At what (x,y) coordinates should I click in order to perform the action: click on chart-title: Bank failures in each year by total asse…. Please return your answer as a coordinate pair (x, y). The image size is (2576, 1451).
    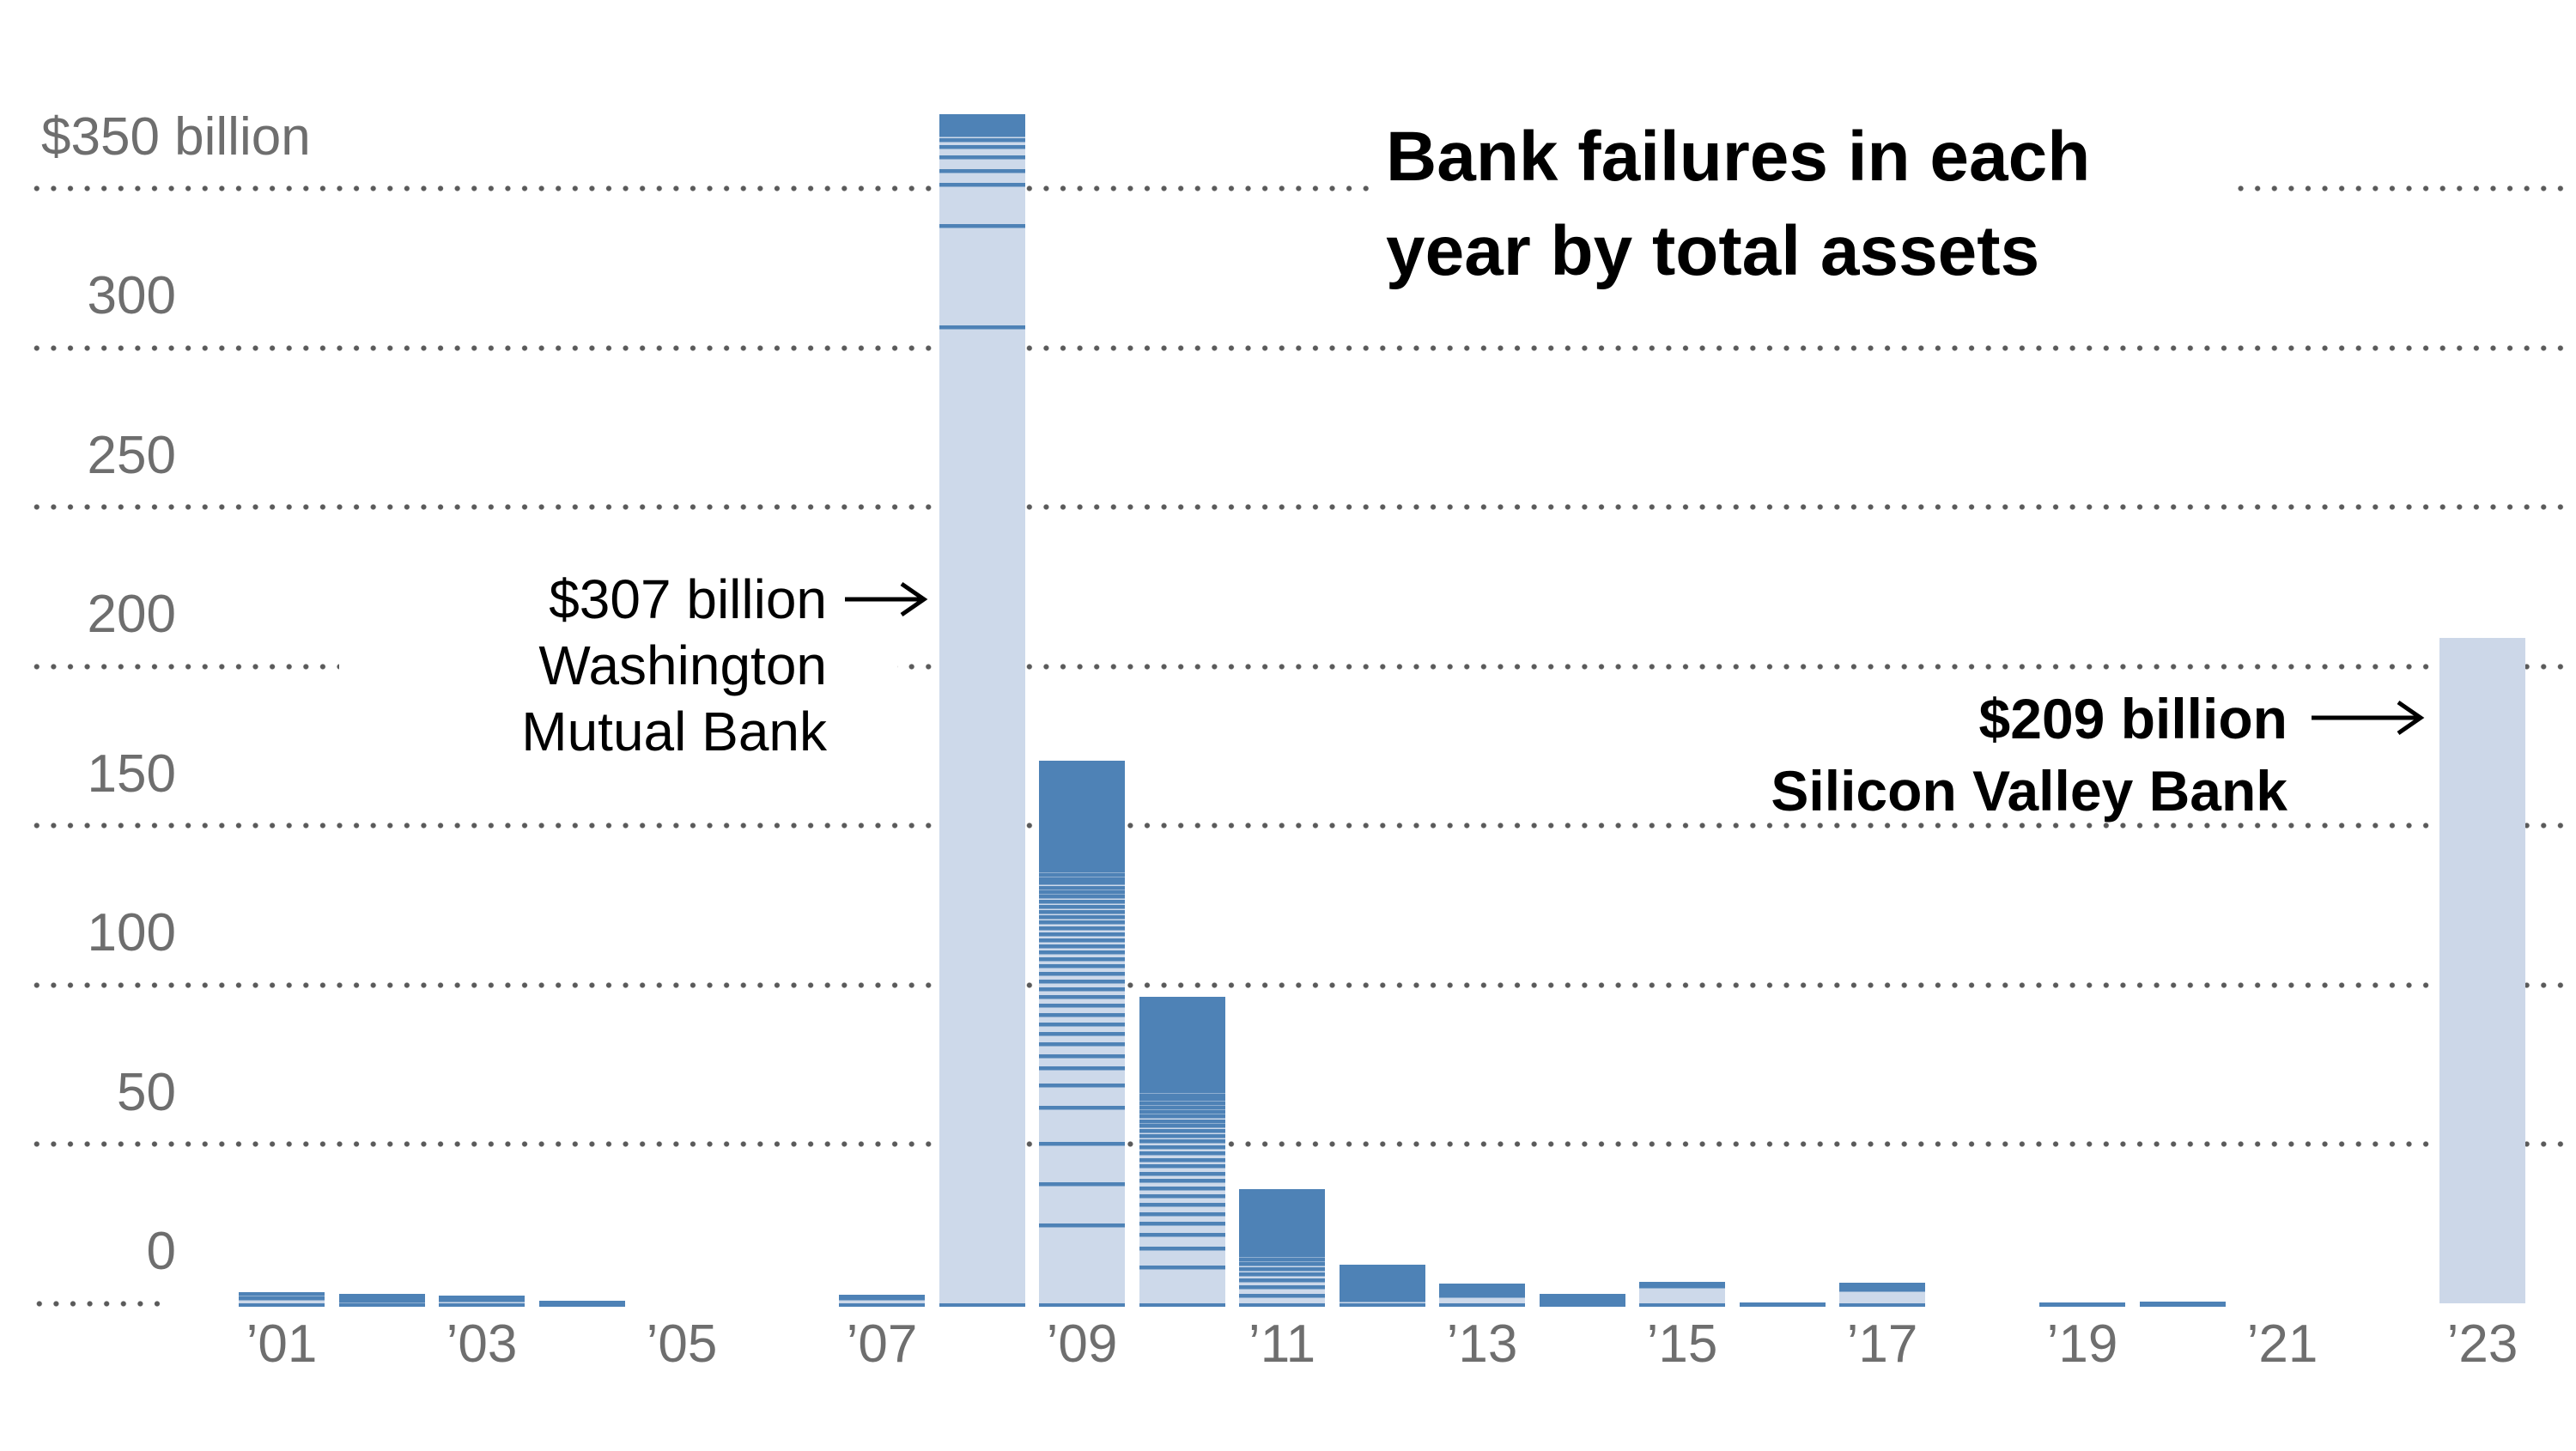
    Looking at the image, I should click on (1804, 205).